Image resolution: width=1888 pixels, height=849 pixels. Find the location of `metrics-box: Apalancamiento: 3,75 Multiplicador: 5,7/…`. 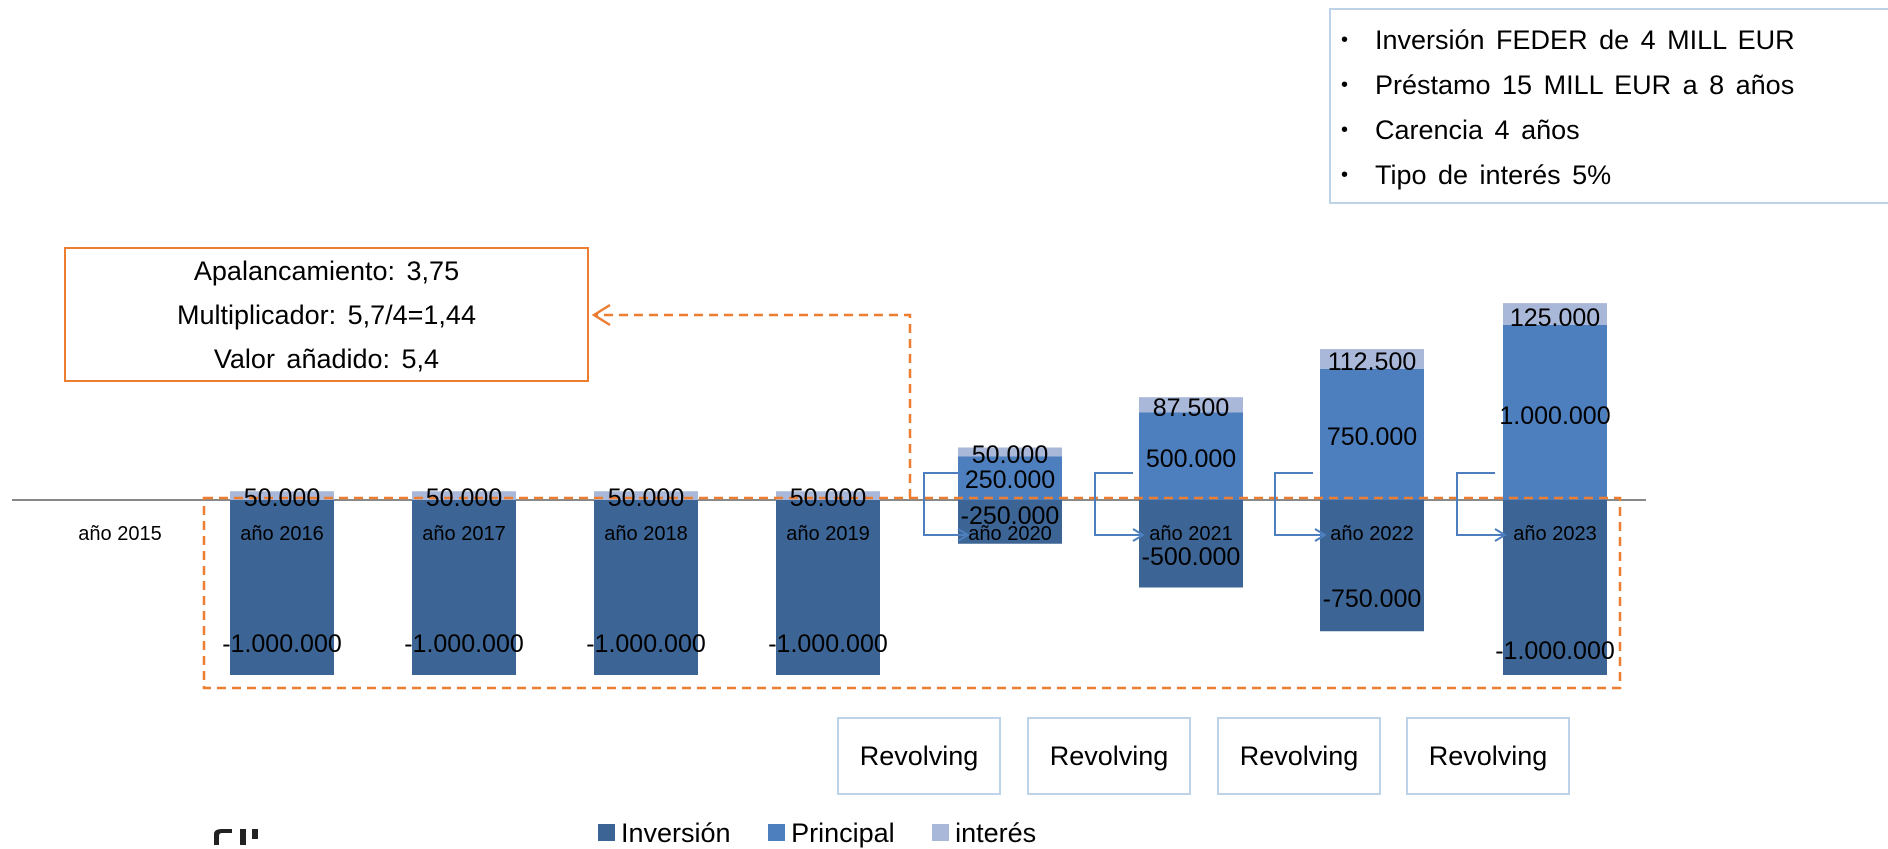

metrics-box: Apalancamiento: 3,75 Multiplicador: 5,7/… is located at coordinates (326, 314).